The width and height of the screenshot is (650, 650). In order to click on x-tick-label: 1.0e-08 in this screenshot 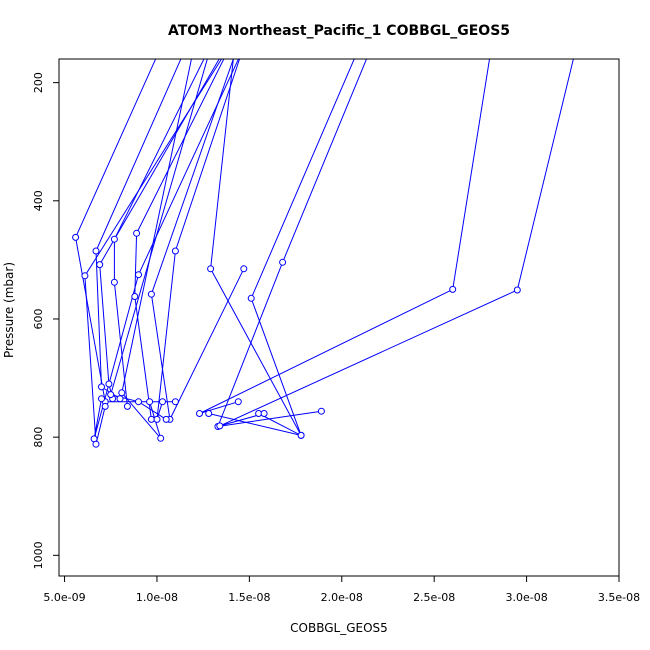, I will do `click(157, 597)`.